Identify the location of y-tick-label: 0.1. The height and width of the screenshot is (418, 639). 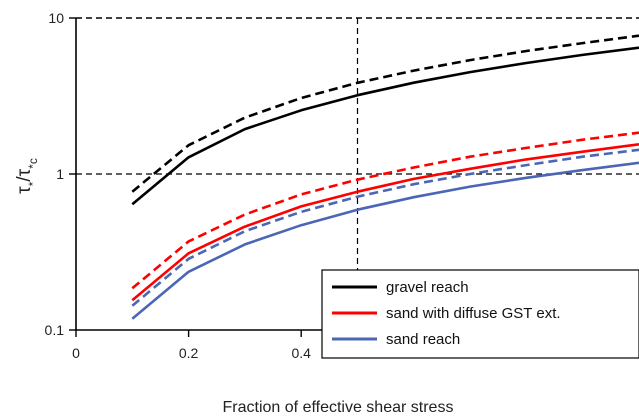
(55, 330).